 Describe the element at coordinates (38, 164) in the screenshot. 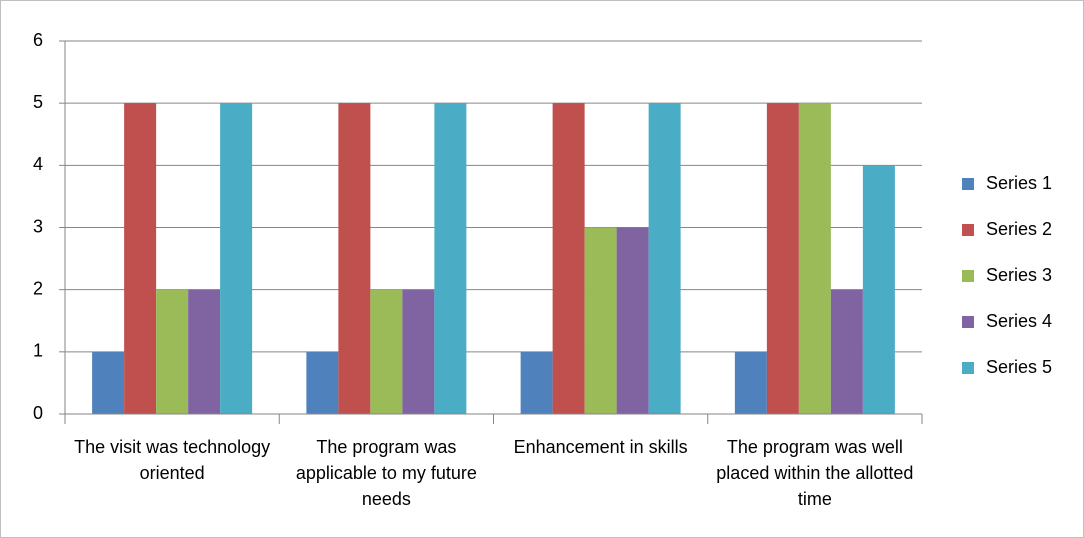

I see `y-tick-label: 4` at that location.